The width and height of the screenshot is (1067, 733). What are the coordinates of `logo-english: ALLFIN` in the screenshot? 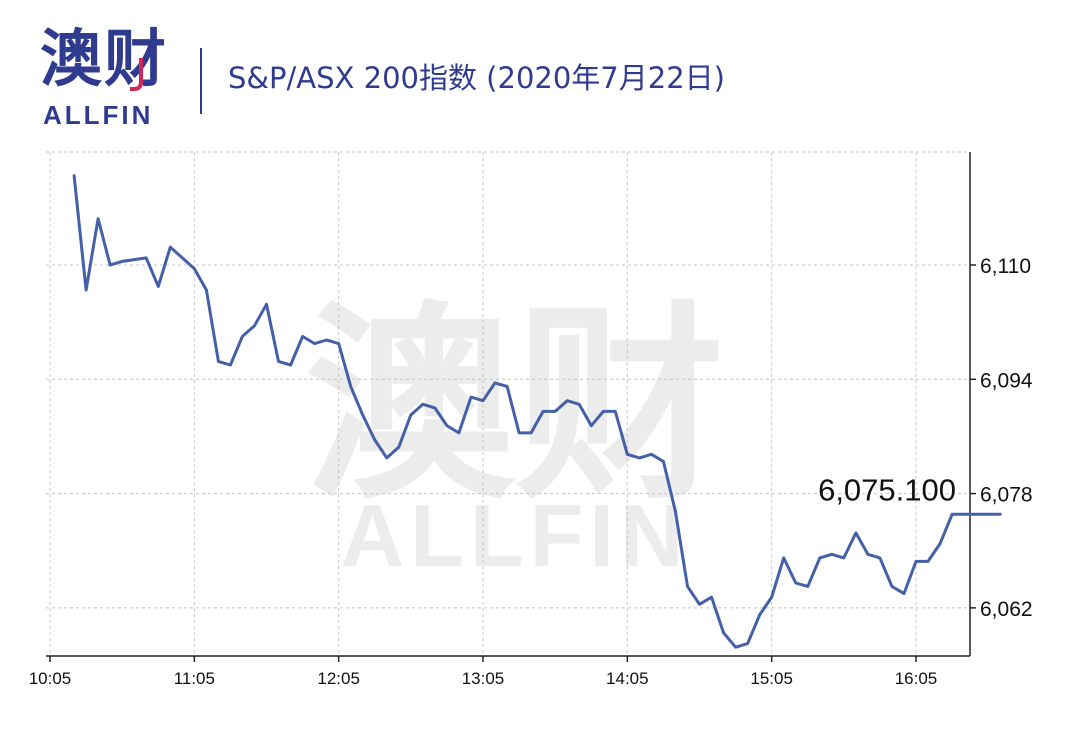 It's located at (98, 115).